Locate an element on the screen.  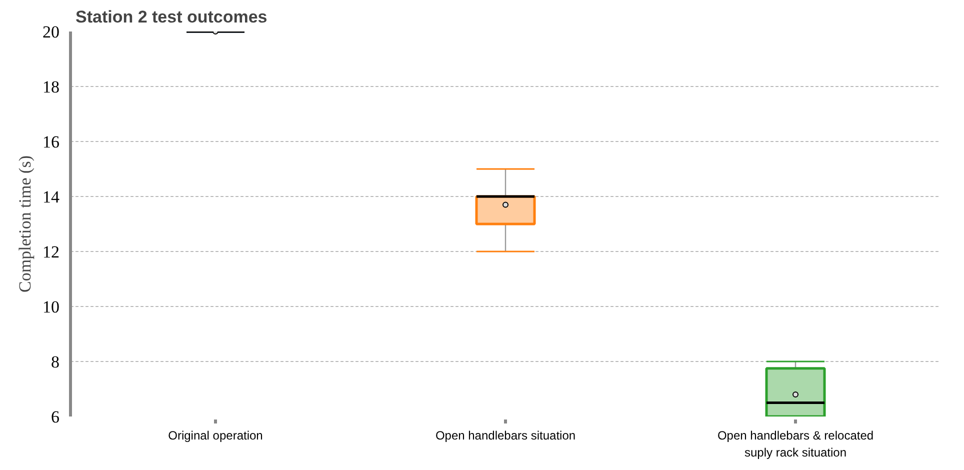
chart-title: Station 2 test outcomes is located at coordinates (172, 17).